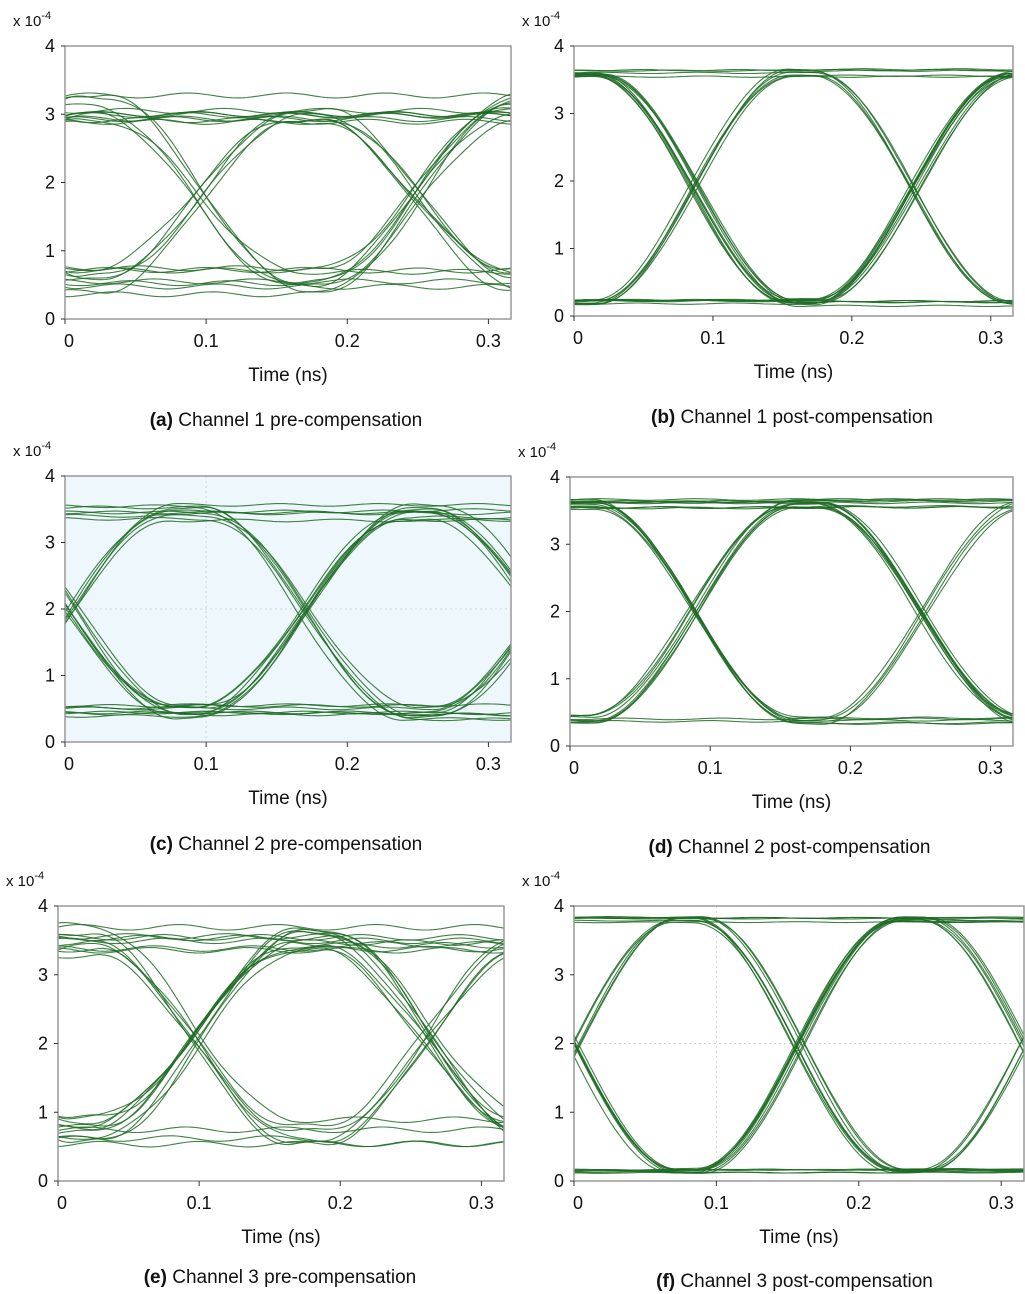 The image size is (1025, 1294). What do you see at coordinates (488, 341) in the screenshot?
I see `x-tick-label-a: 0.3` at bounding box center [488, 341].